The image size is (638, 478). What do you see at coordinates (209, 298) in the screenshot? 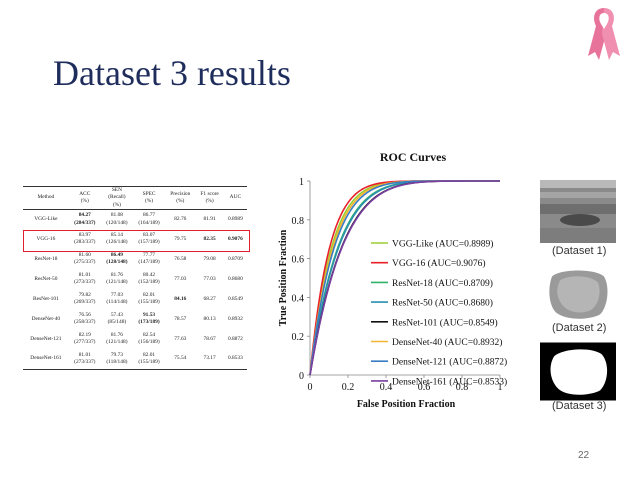
I see `table-cell-f1: 68.27` at bounding box center [209, 298].